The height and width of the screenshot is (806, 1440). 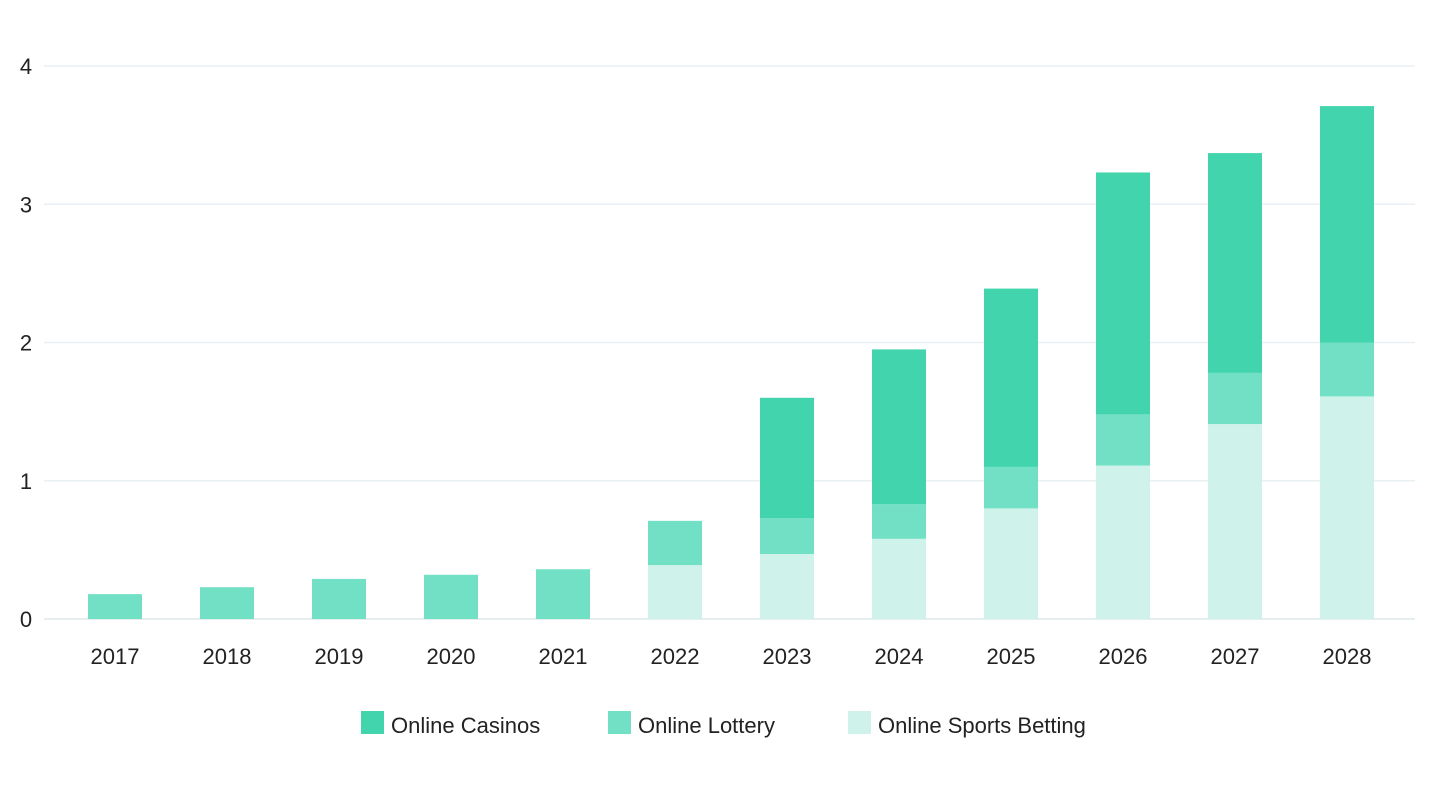 I want to click on bar-online-sports-betting-2023, so click(x=787, y=586).